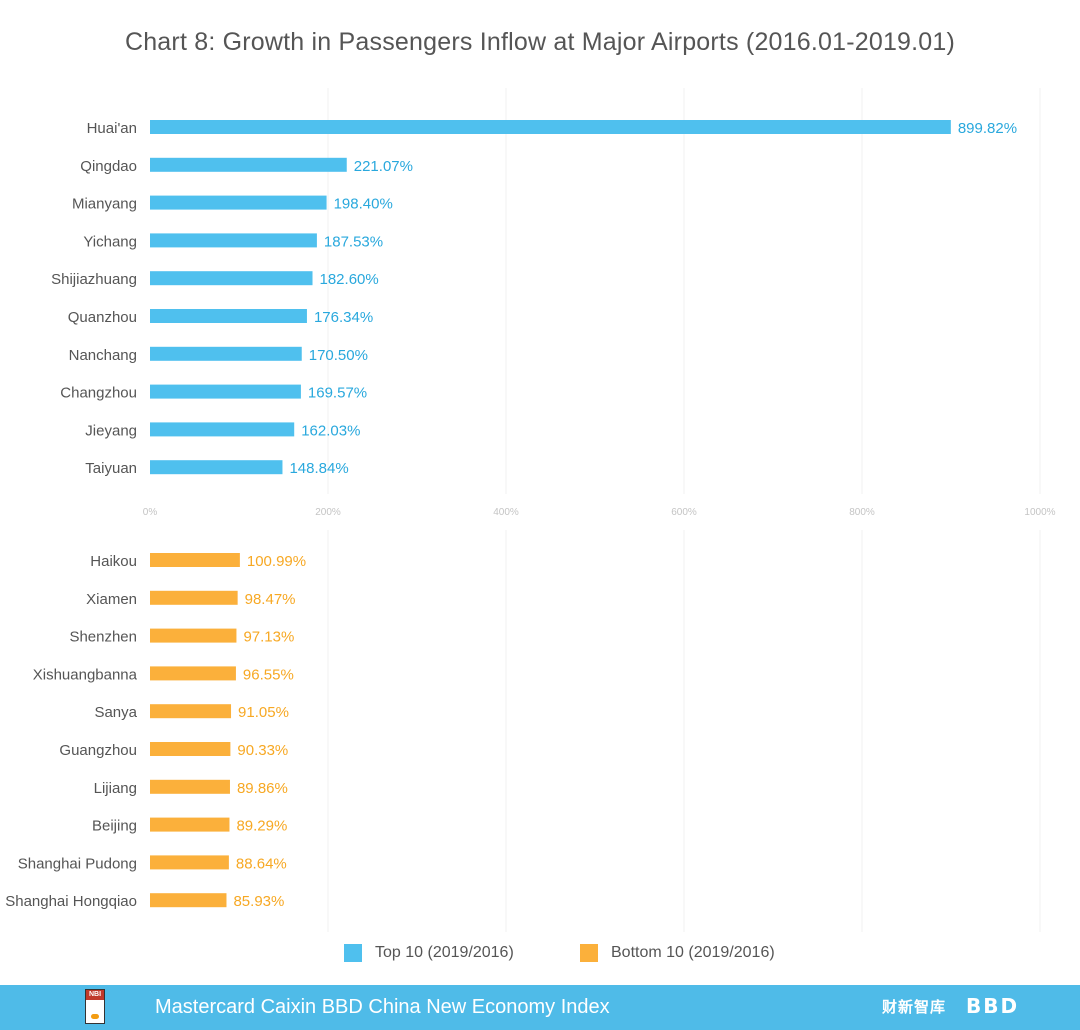  What do you see at coordinates (318, 468) in the screenshot?
I see `data-label: 148.84%` at bounding box center [318, 468].